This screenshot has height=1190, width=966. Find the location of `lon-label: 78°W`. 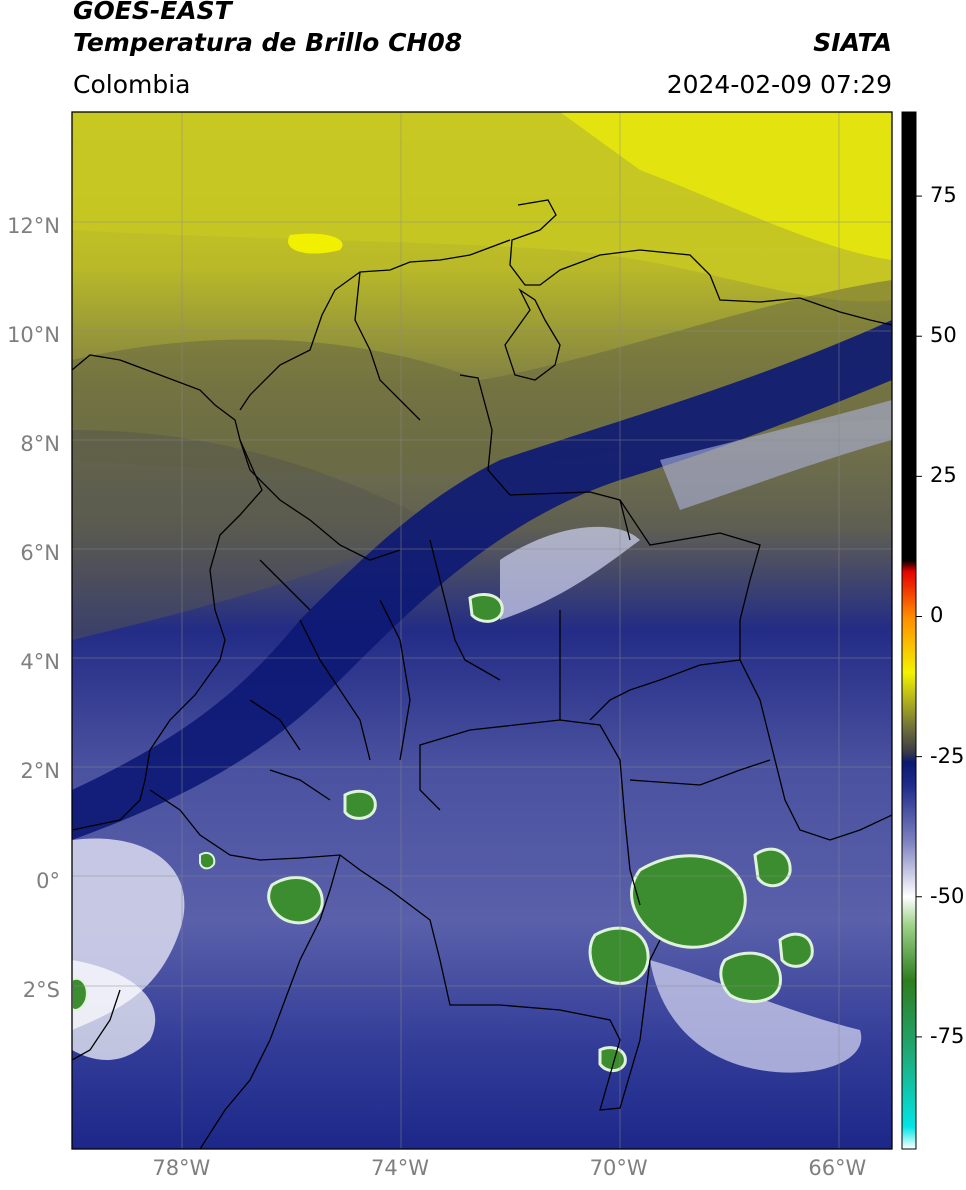

lon-label: 78°W is located at coordinates (181, 1168).